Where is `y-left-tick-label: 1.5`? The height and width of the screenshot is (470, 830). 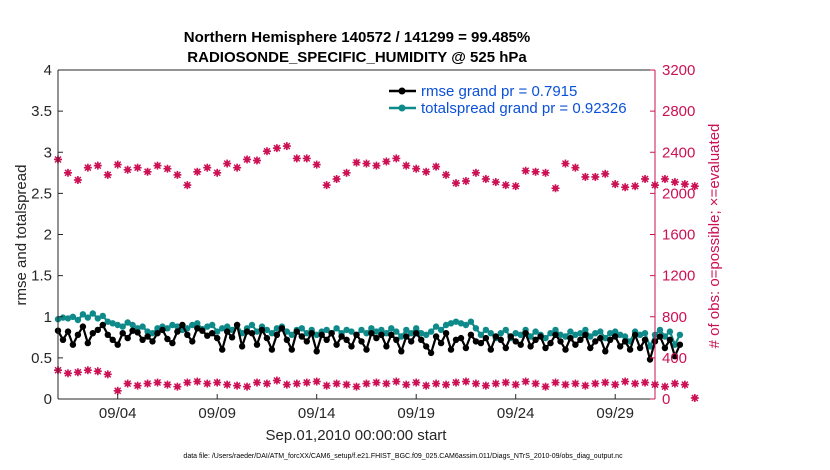 y-left-tick-label: 1.5 is located at coordinates (41, 276).